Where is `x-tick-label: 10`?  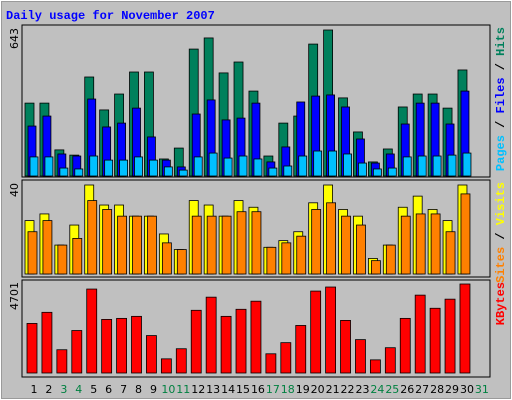
x-tick-label: 10 is located at coordinates (168, 389).